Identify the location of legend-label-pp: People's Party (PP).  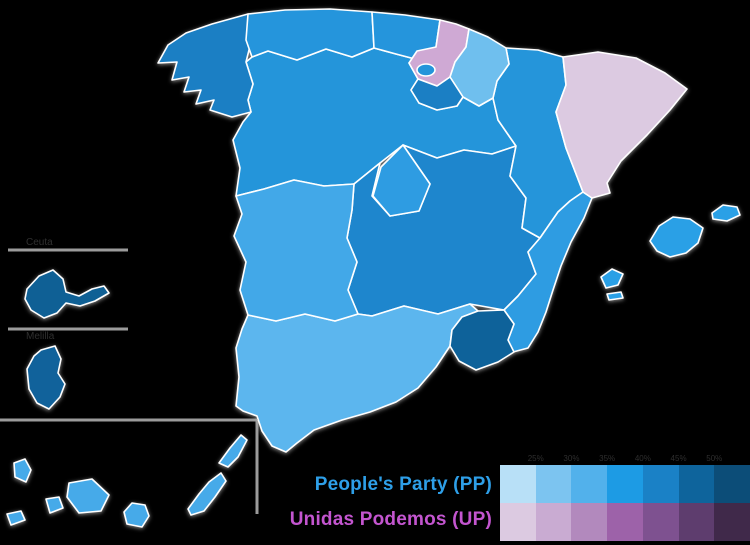
(403, 484).